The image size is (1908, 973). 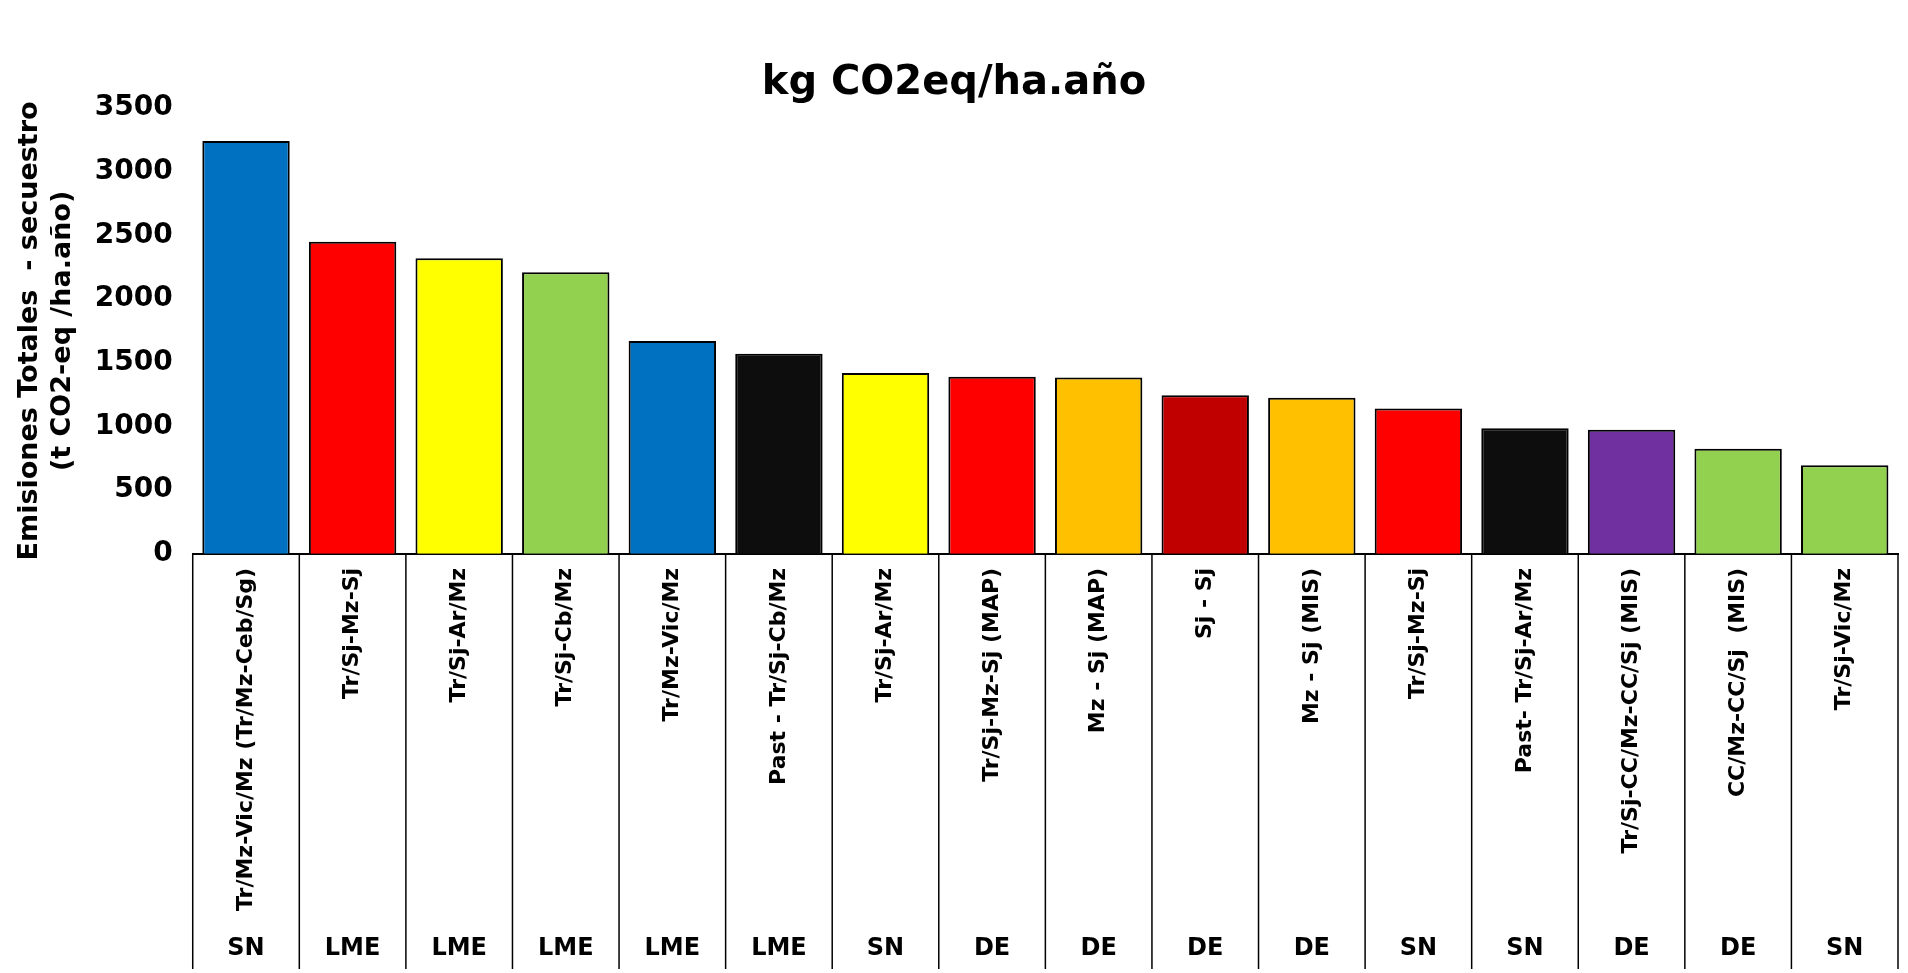 What do you see at coordinates (244, 739) in the screenshot?
I see `x-tick-label: Tr/Mz-Vic/Mz (Tr/Mz-Ceb/Sg)` at bounding box center [244, 739].